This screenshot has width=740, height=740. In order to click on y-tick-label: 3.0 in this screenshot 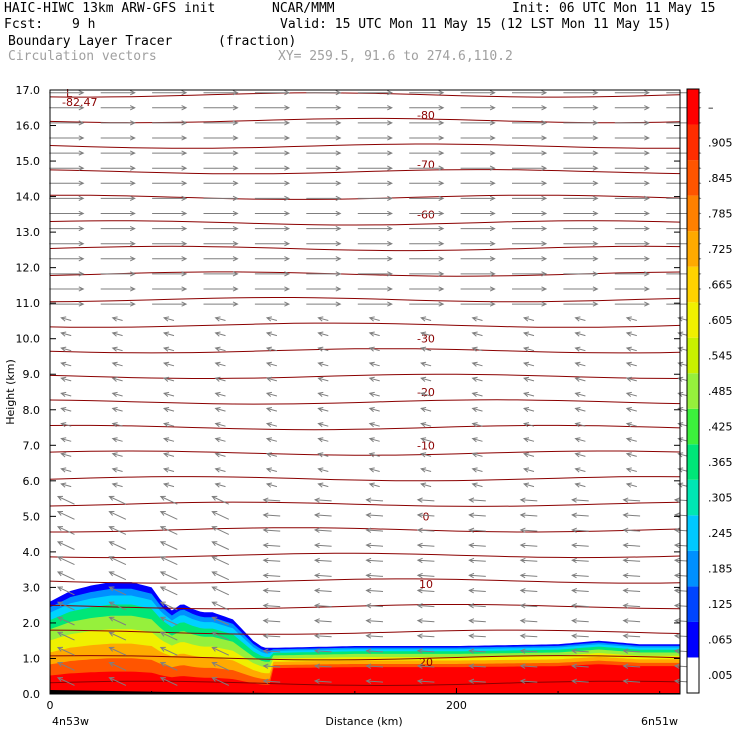, I will do `click(32, 587)`.